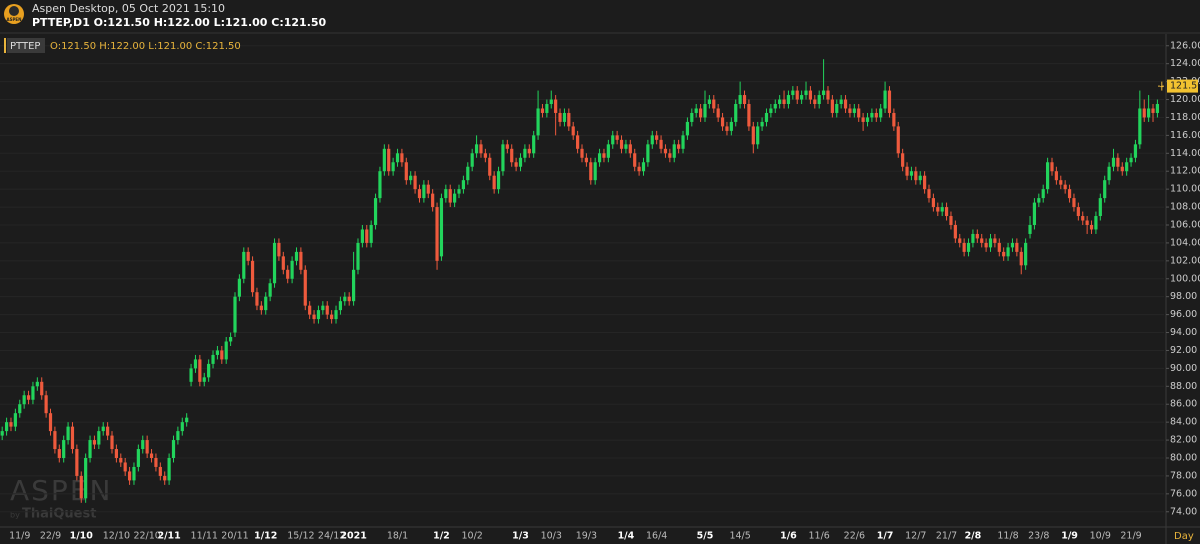 Image resolution: width=1200 pixels, height=544 pixels. I want to click on x-tick-label: 11/8, so click(1007, 536).